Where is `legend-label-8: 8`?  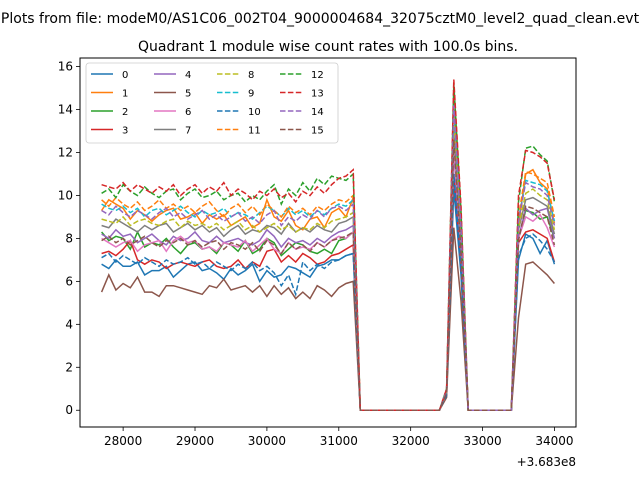 legend-label-8: 8 is located at coordinates (251, 75).